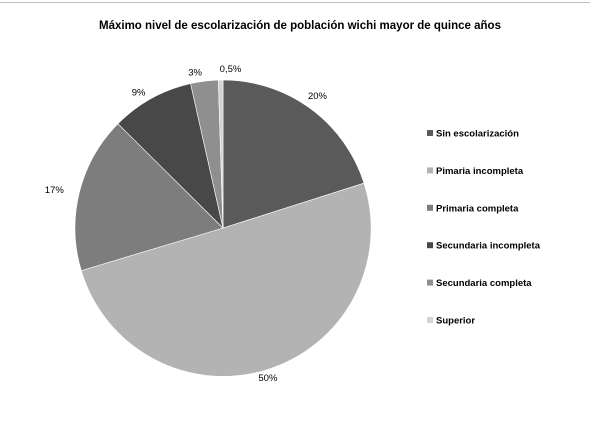  I want to click on slice-label-primaria-completa: 17%, so click(55, 190).